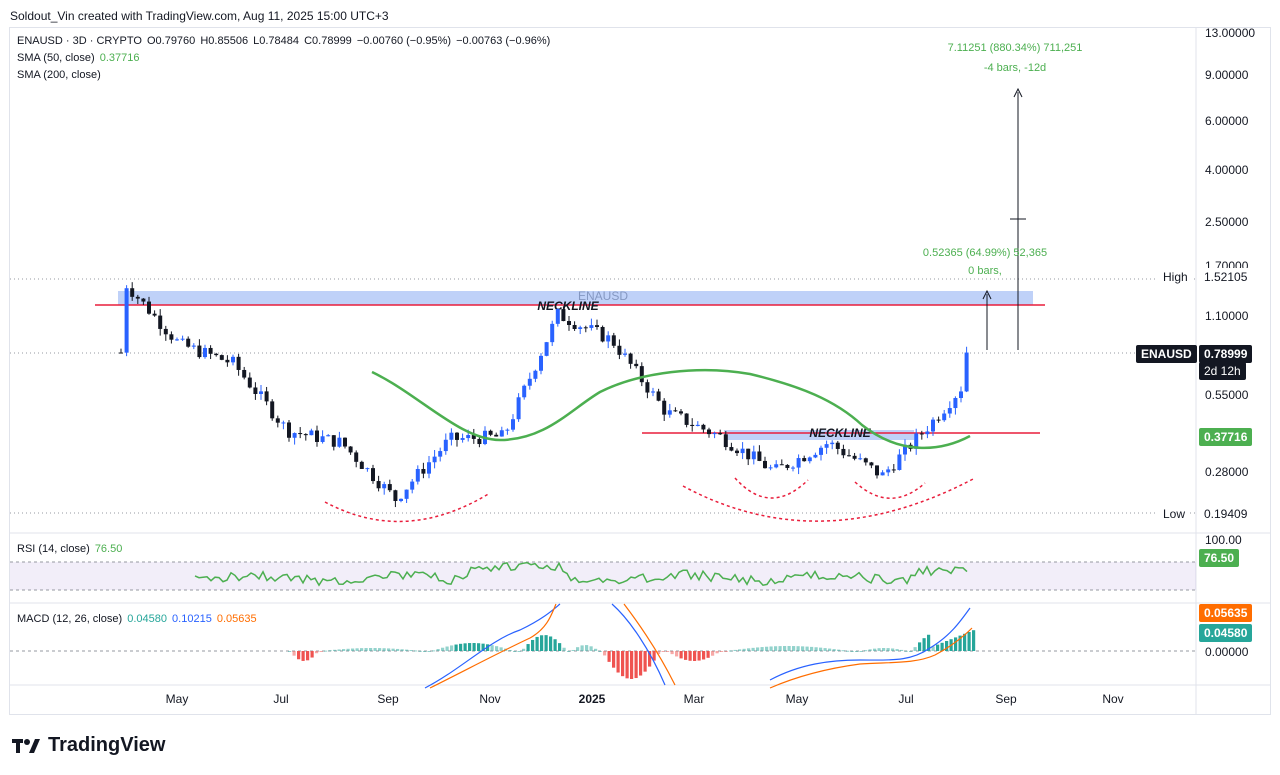 The image size is (1280, 775). I want to click on rsi-legend: RSI (14, close) 76.50, so click(70, 549).